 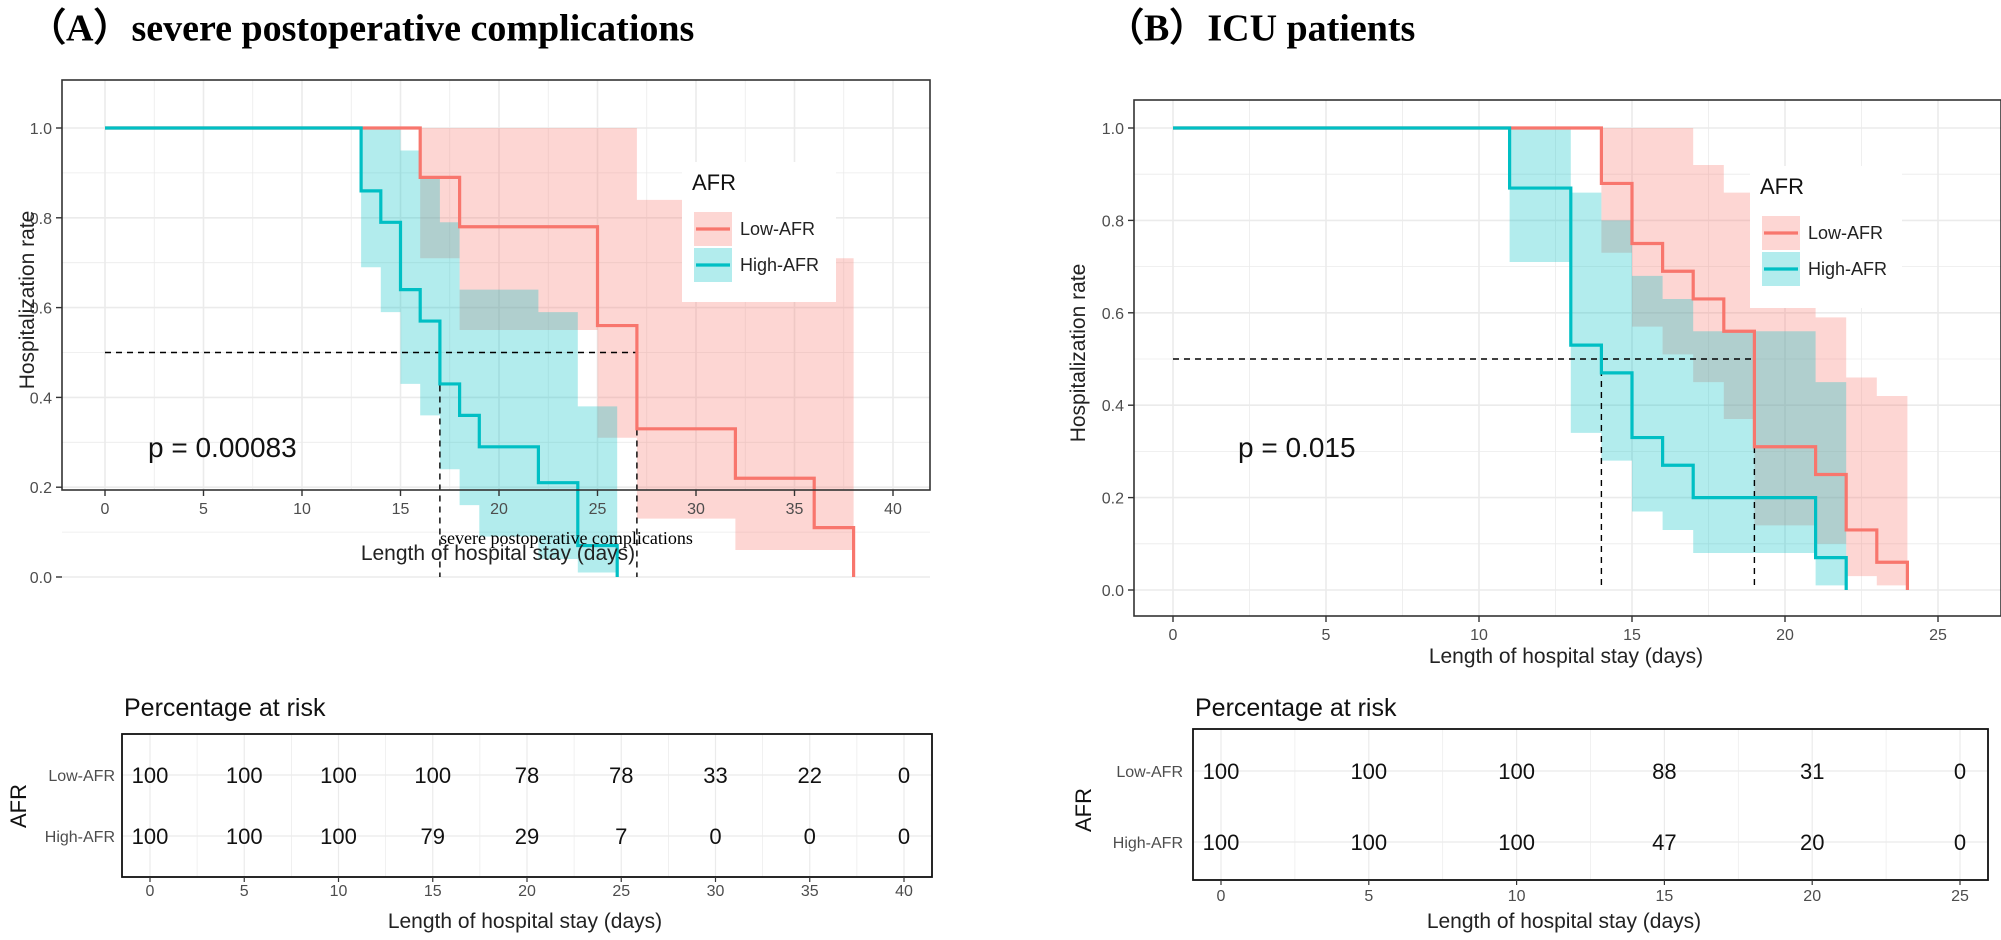 What do you see at coordinates (566, 538) in the screenshot?
I see `median-annotation: severe postoperative complications` at bounding box center [566, 538].